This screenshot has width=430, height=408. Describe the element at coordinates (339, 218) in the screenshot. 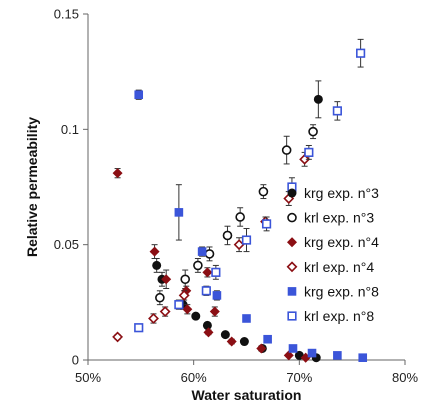

I see `legend-label: krl exp. n°3` at that location.